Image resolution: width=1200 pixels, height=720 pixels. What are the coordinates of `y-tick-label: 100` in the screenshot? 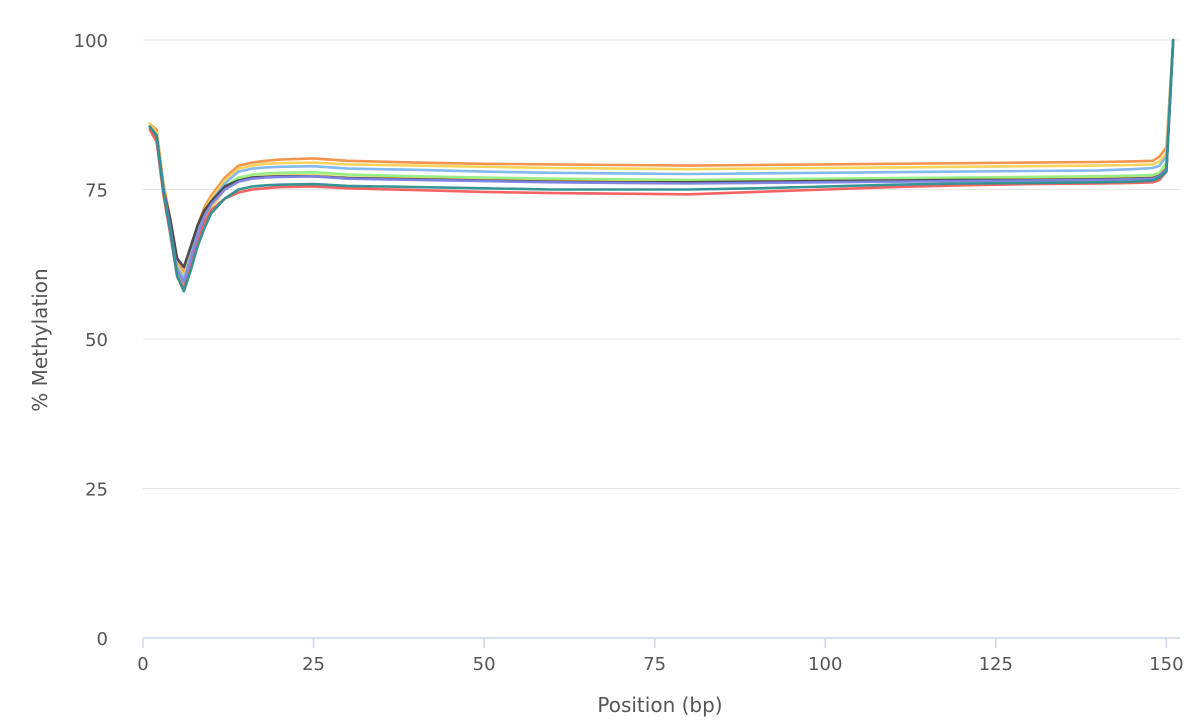 It's located at (91, 41).